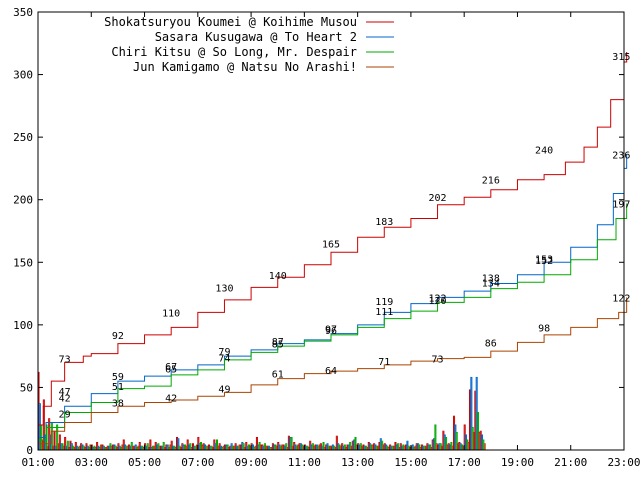  What do you see at coordinates (65, 415) in the screenshot?
I see `data-label: 29` at bounding box center [65, 415].